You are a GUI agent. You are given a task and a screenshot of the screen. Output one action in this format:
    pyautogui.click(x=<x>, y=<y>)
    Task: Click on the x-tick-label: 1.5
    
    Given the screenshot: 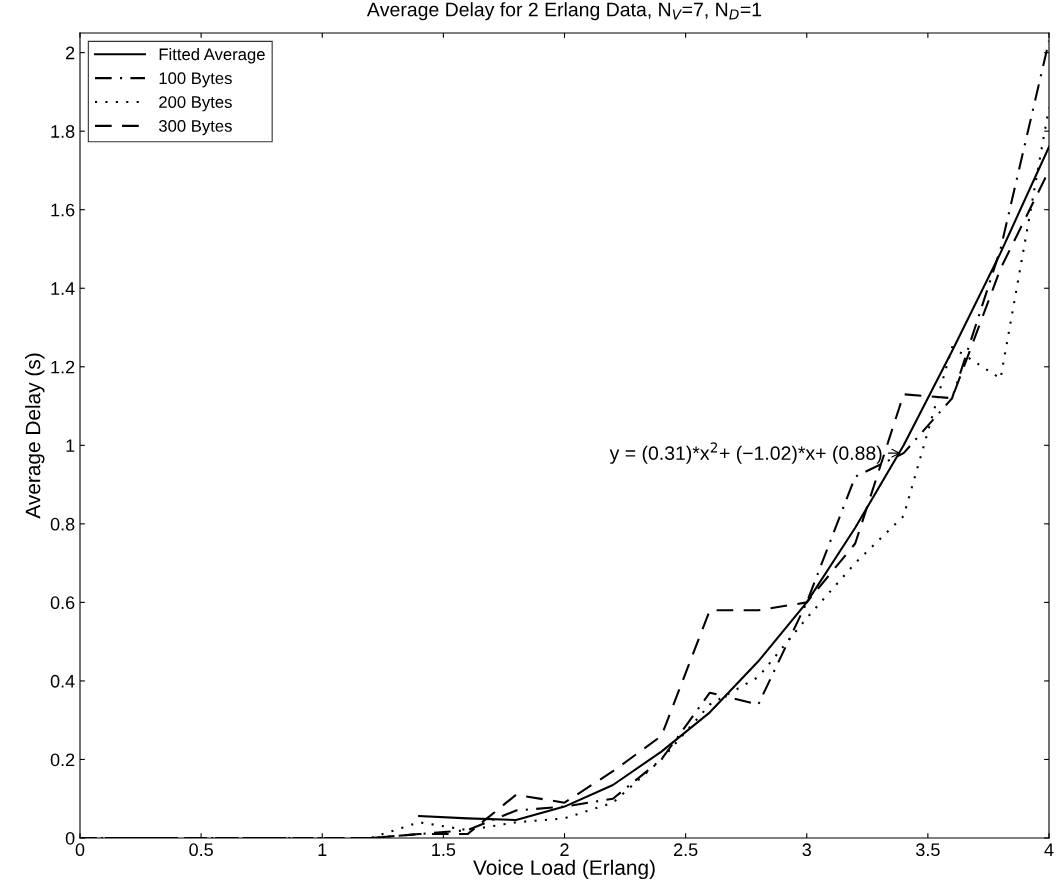 What is the action you would take?
    pyautogui.click(x=444, y=850)
    